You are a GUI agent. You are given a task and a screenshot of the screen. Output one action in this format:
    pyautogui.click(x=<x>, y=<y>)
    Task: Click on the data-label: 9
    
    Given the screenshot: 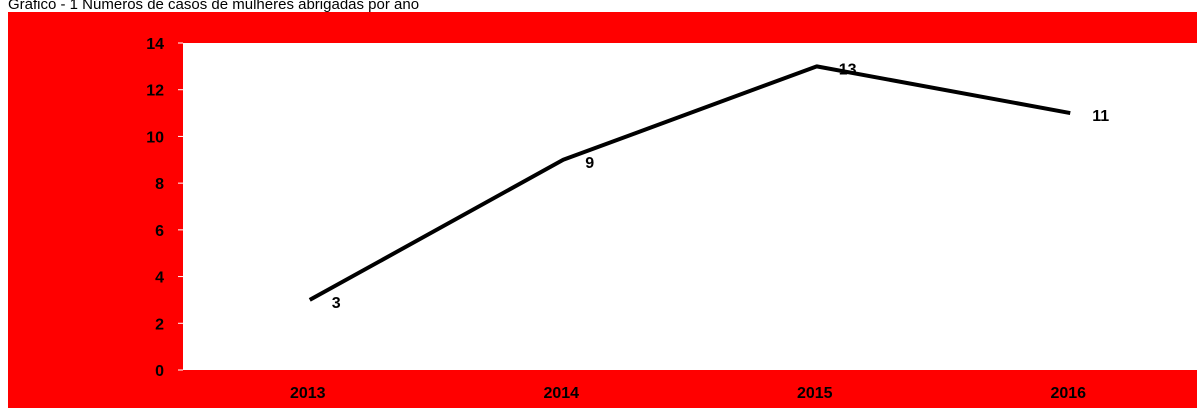 What is the action you would take?
    pyautogui.click(x=589, y=163)
    